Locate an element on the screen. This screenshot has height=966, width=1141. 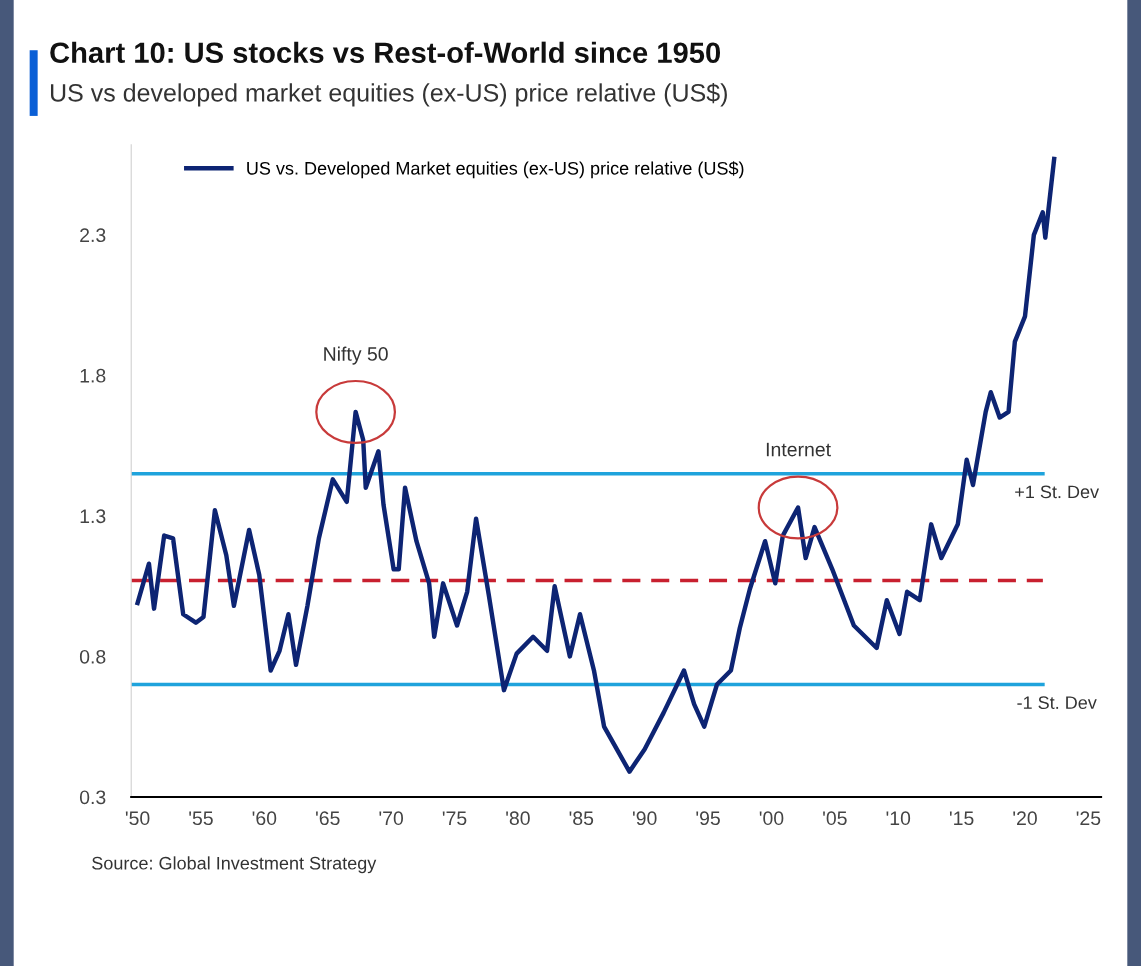
ref-line-label: -1 St. Dev is located at coordinates (1057, 703).